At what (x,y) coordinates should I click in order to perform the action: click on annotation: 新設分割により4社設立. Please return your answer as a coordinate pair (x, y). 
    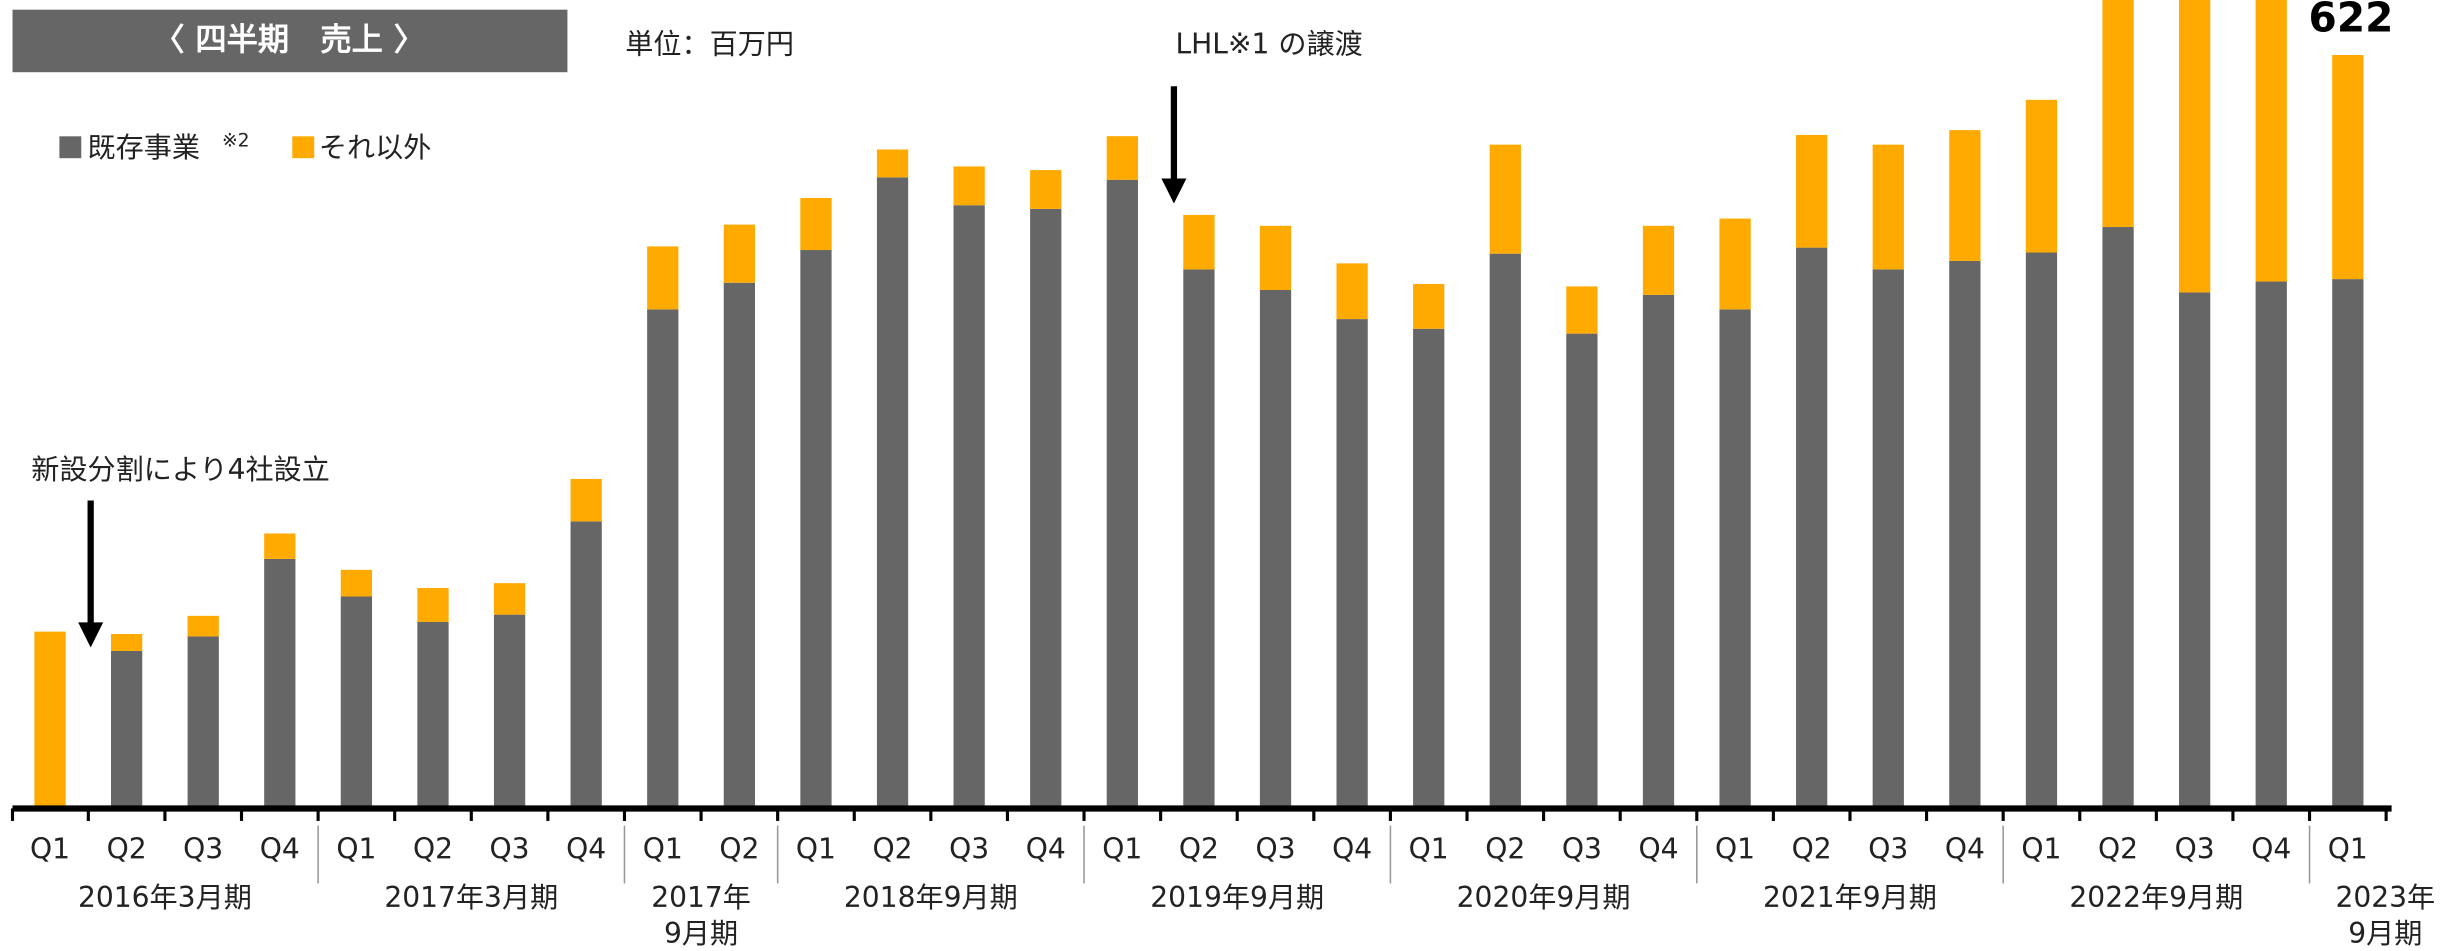
    Looking at the image, I should click on (180, 469).